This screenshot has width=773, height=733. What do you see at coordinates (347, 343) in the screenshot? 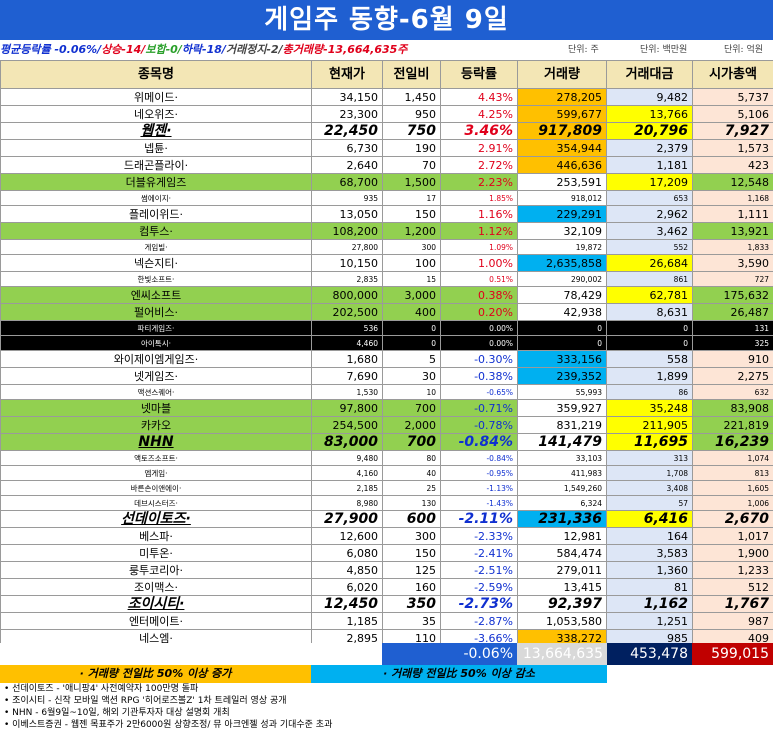
I see `stock-price: 4,460` at bounding box center [347, 343].